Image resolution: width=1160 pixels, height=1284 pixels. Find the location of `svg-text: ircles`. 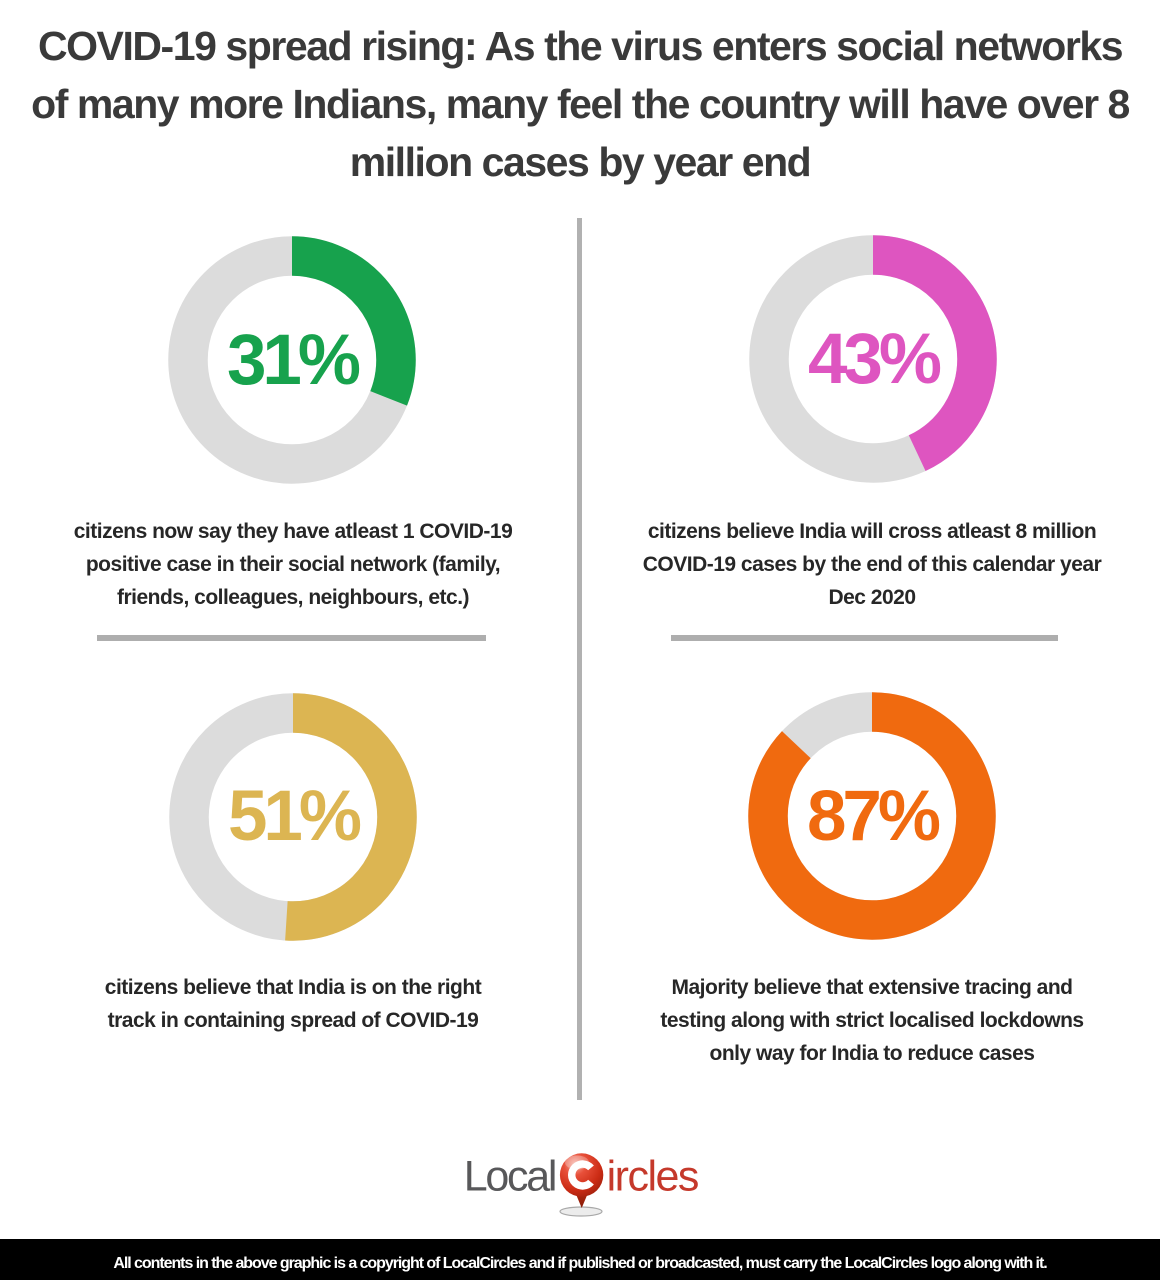

svg-text: ircles is located at coordinates (652, 1177).